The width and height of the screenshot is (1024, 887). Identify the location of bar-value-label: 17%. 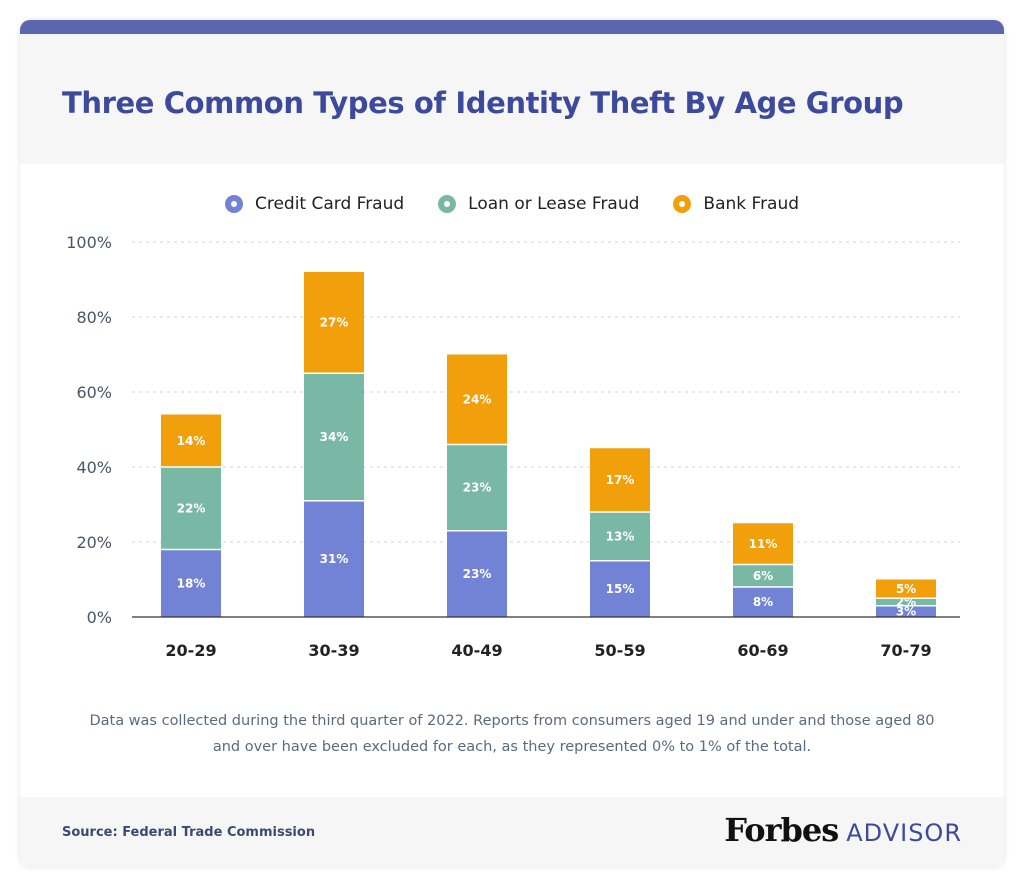
(620, 480).